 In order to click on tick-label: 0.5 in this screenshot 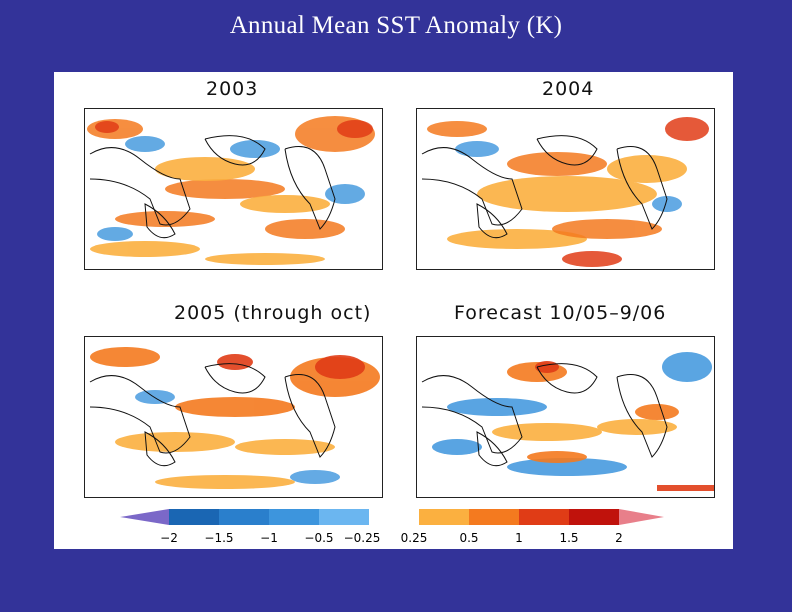, I will do `click(468, 538)`.